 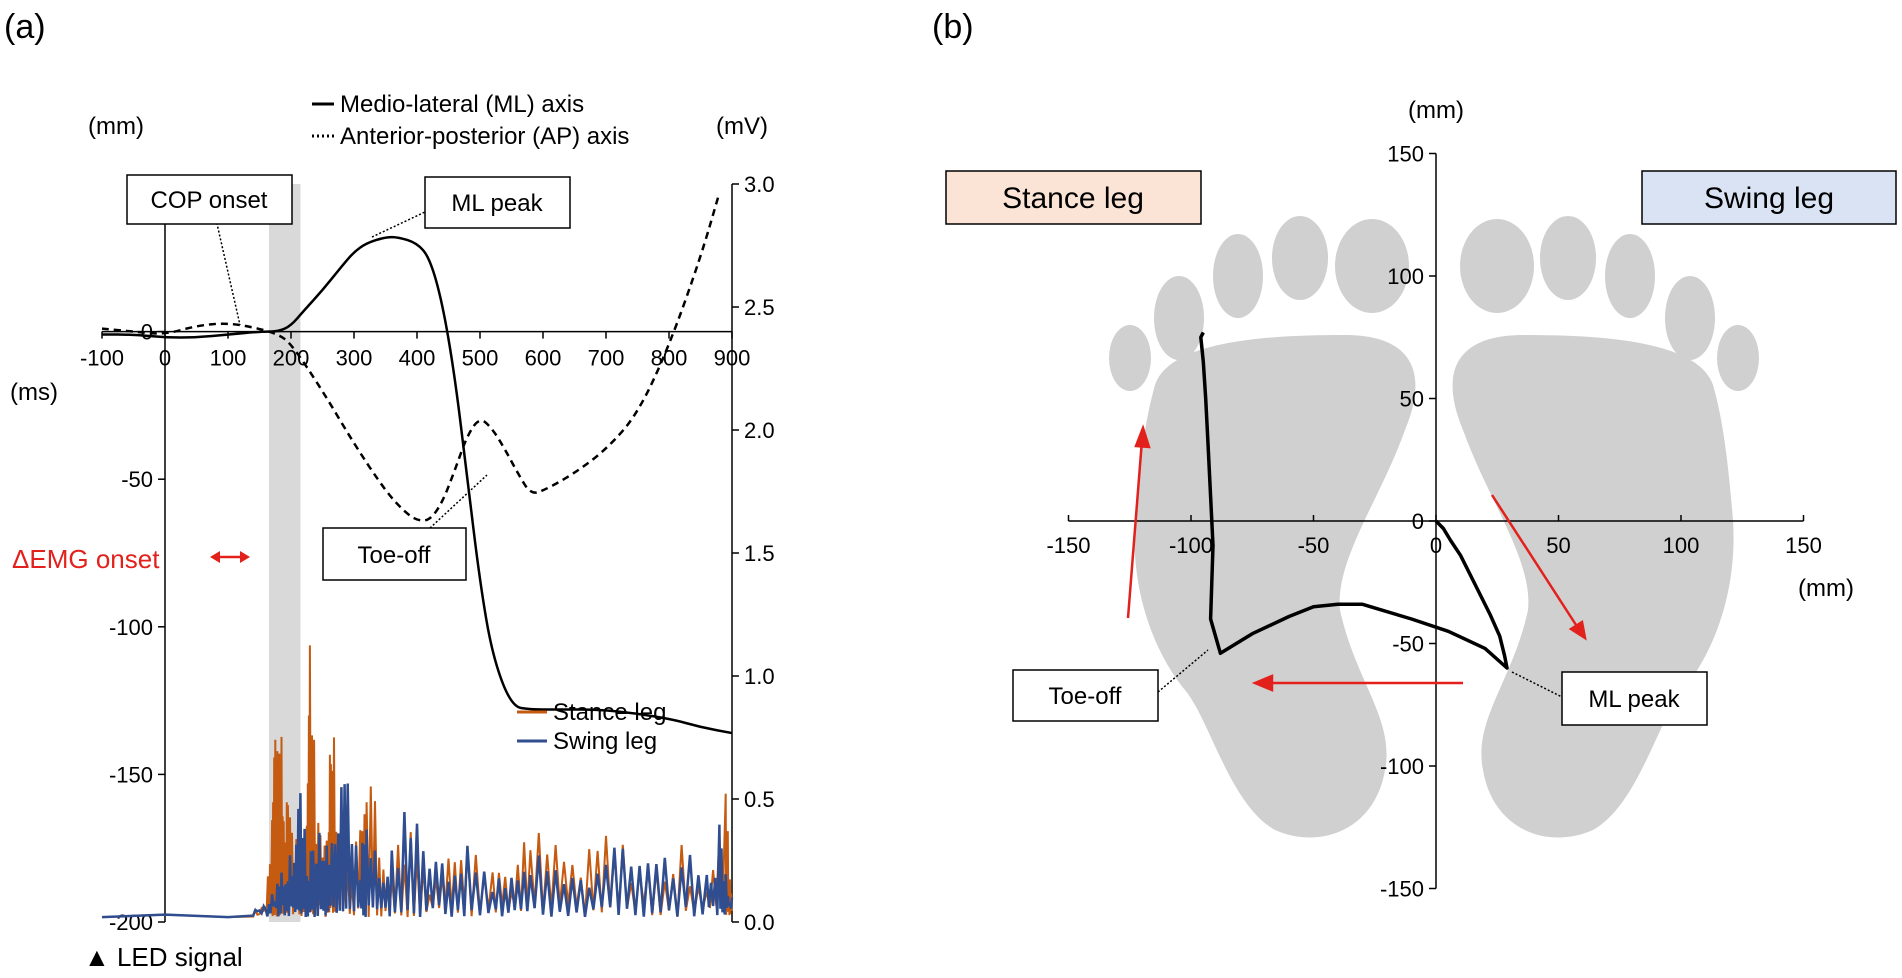 What do you see at coordinates (1537, 684) in the screenshot?
I see `ml-peak-leader-b` at bounding box center [1537, 684].